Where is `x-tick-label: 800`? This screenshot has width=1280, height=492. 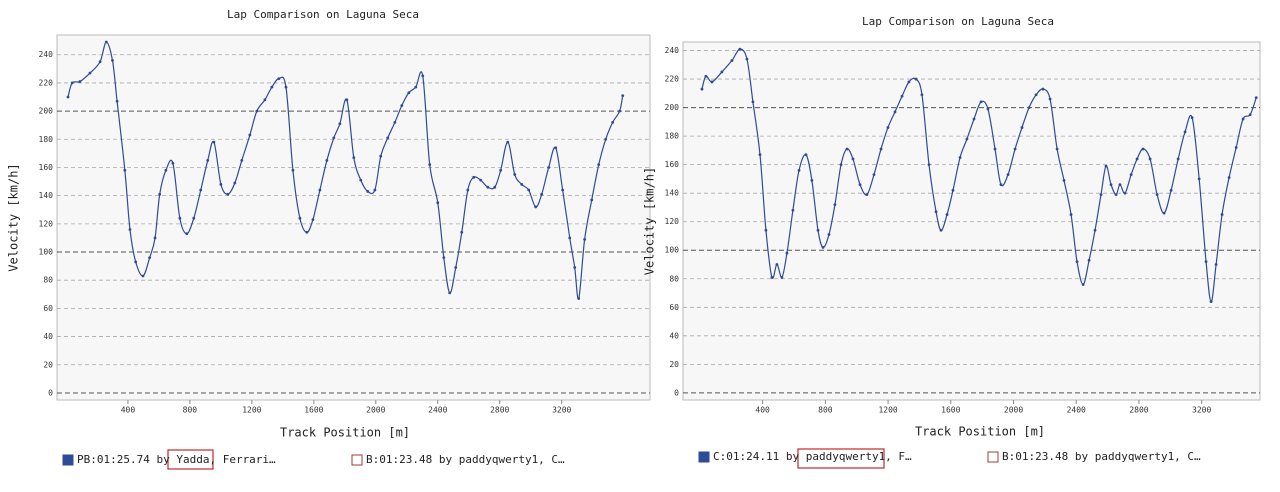 x-tick-label: 800 is located at coordinates (190, 410).